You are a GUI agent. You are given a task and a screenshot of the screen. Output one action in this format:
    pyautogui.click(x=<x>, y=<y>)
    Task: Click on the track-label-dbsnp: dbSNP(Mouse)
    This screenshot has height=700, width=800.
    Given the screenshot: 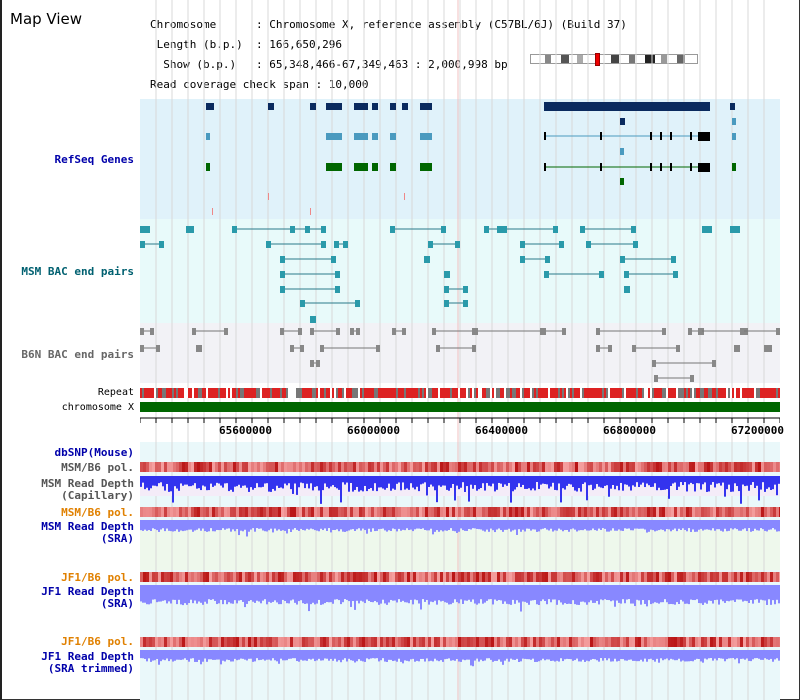 What is the action you would take?
    pyautogui.click(x=94, y=452)
    